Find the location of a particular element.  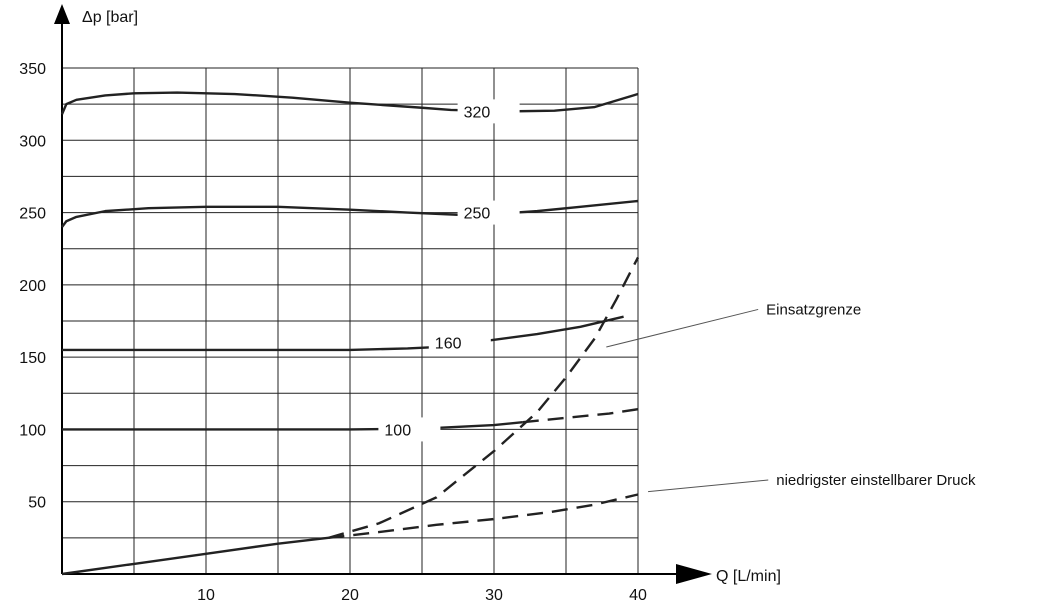

x-tick-label: 20 is located at coordinates (350, 595).